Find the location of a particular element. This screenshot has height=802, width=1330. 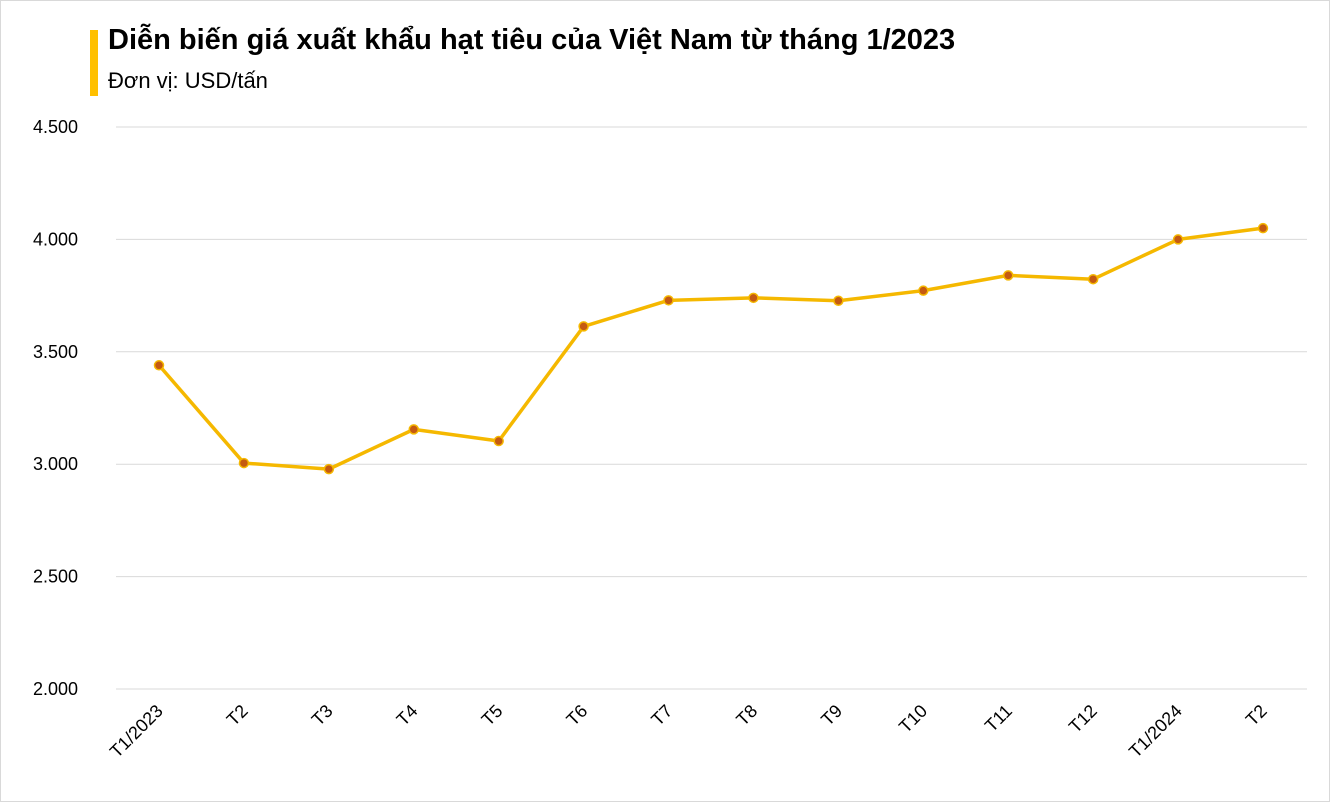

x-tick-label: T12 is located at coordinates (1083, 719).